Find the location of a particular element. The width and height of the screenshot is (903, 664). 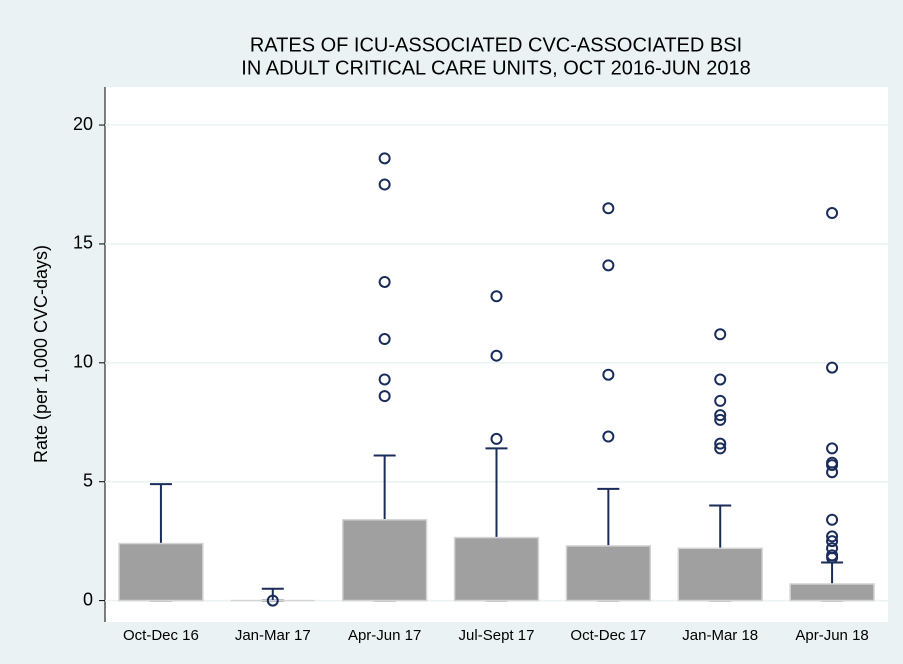

y-axis-label: Rate (per 1,000 CVC-days) is located at coordinates (41, 354).